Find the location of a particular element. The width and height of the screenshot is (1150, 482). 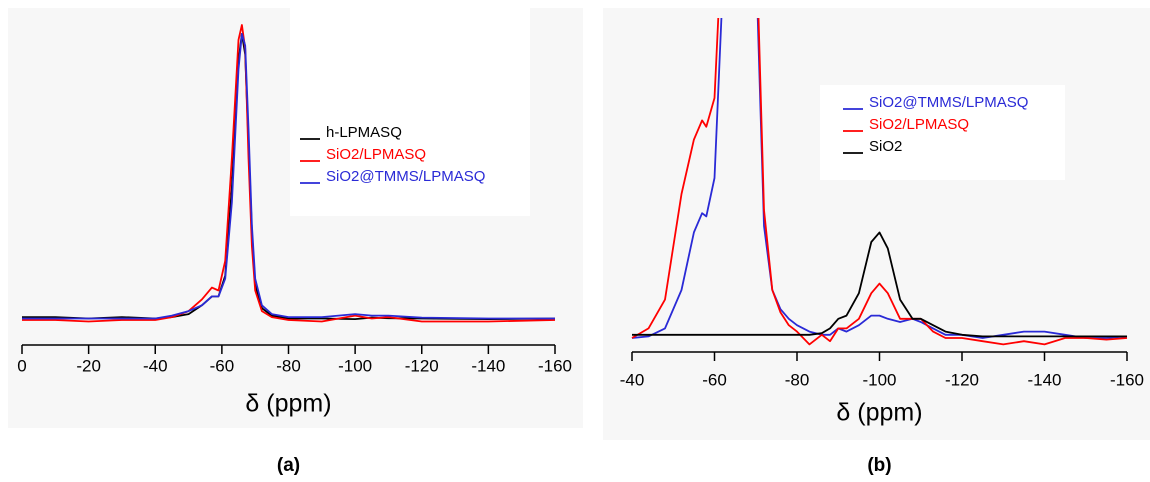

panel-label: (a) is located at coordinates (288, 465).